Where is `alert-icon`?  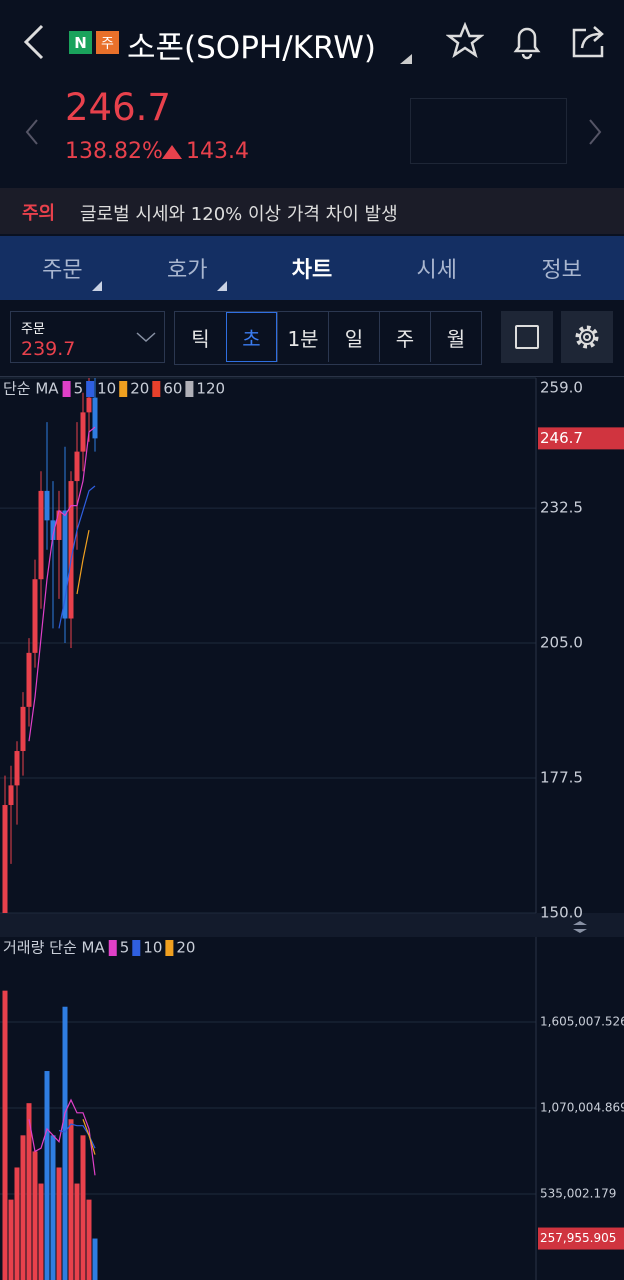 alert-icon is located at coordinates (527, 41).